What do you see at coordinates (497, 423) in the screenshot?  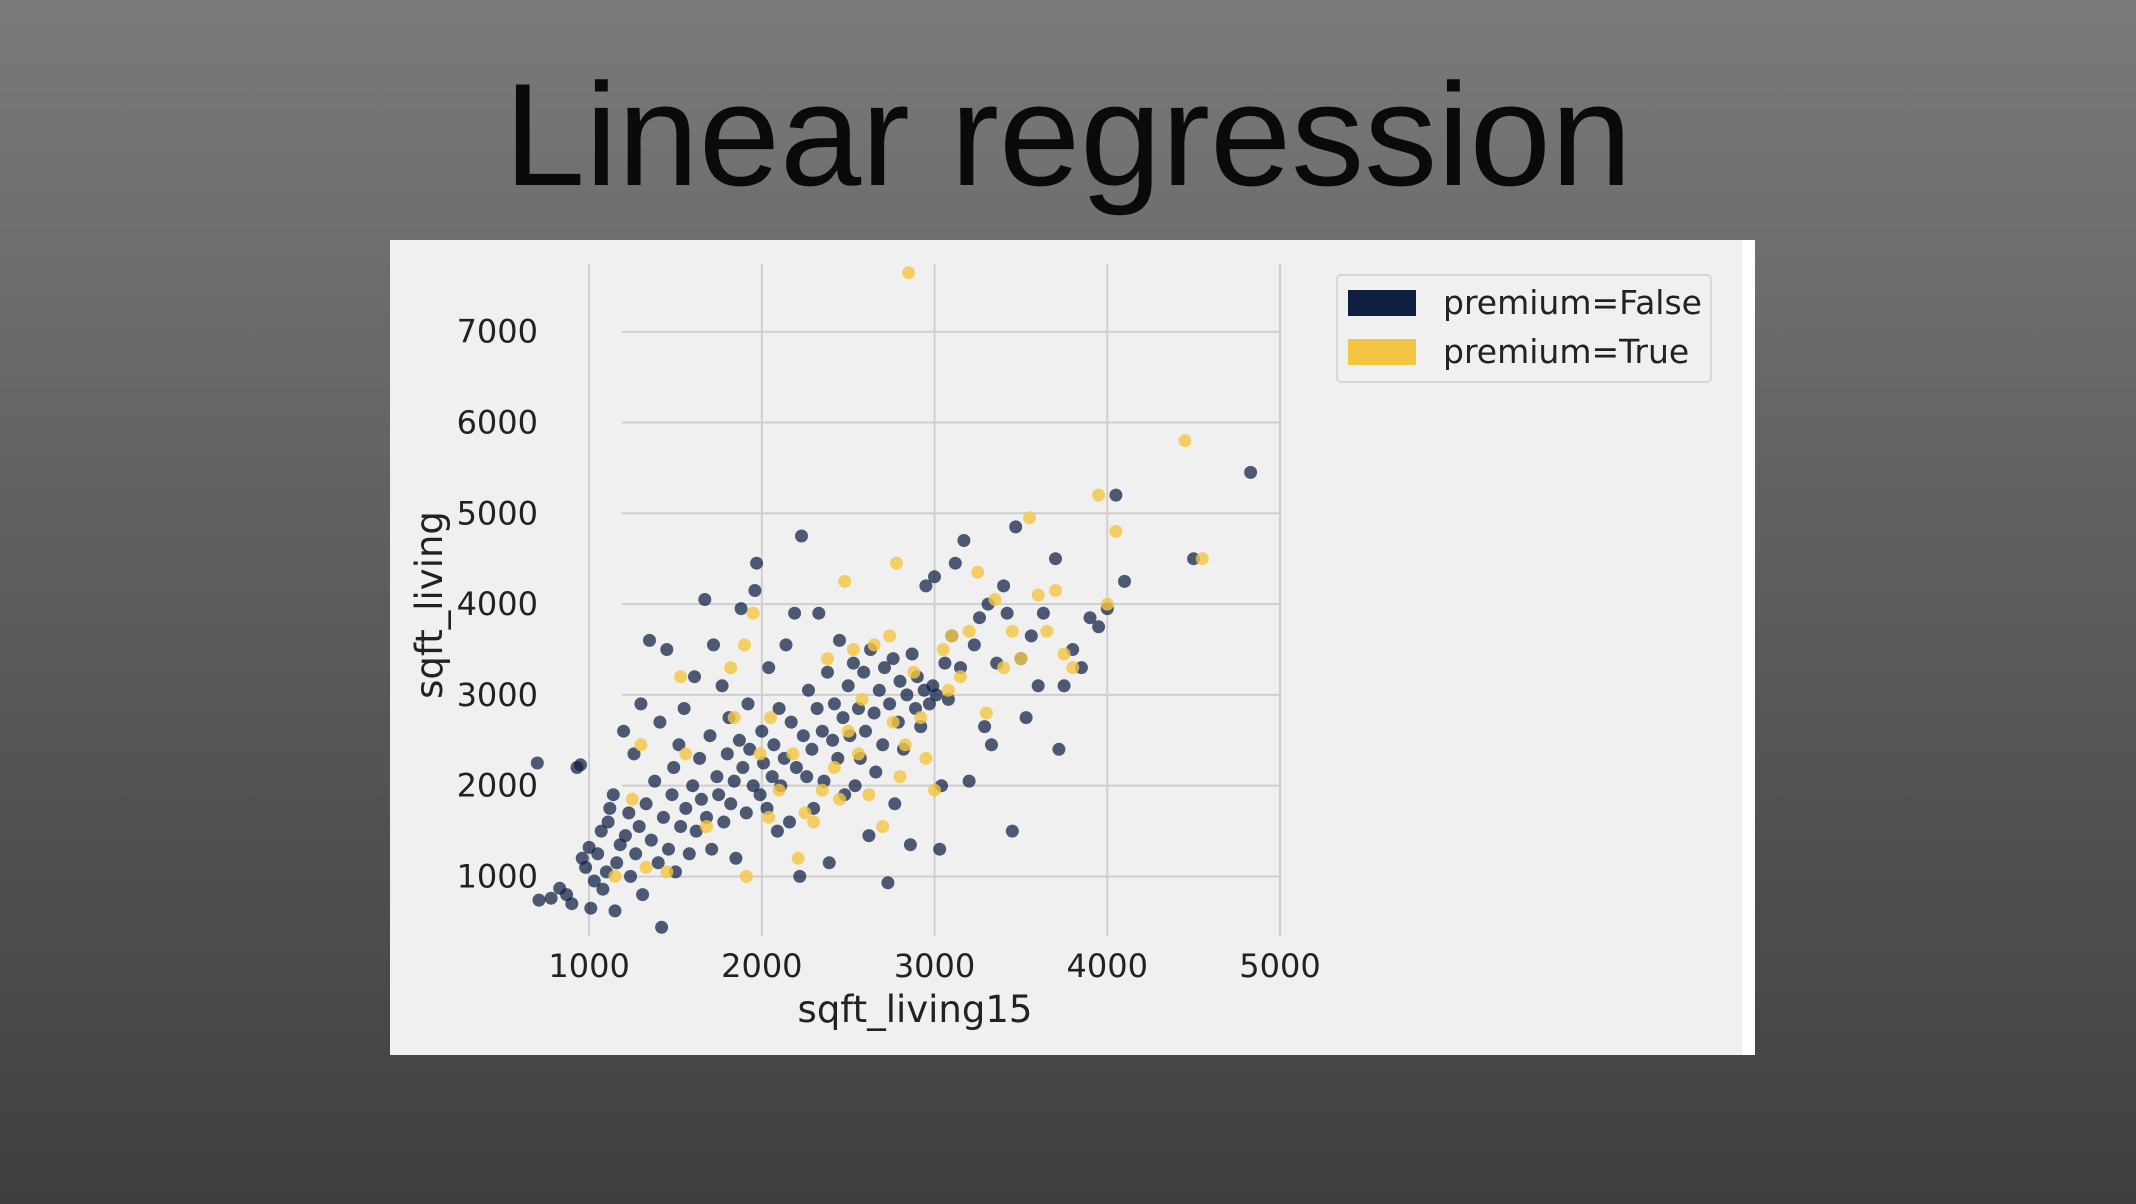 I see `y-tick-label: 6000` at bounding box center [497, 423].